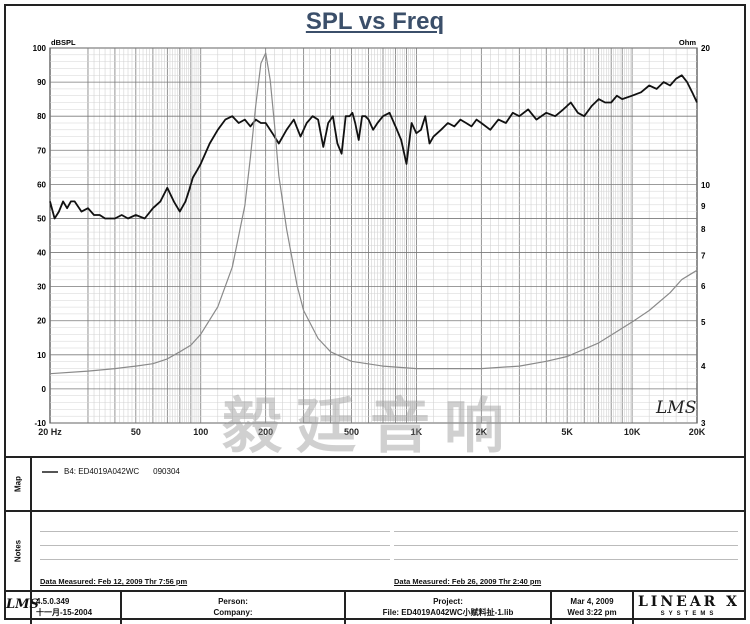 This screenshot has height=624, width=750. Describe the element at coordinates (215, 552) in the screenshot. I see `notes-left: Data Measured: Feb 12, 2009 Thr 7:56 pm` at that location.